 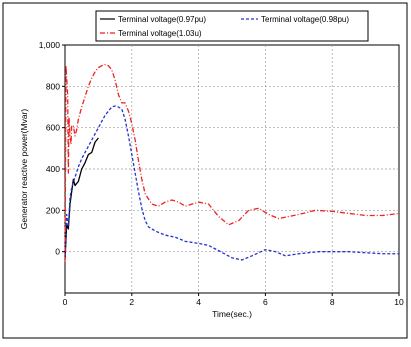 I want to click on y-tick-label: 400, so click(x=53, y=169).